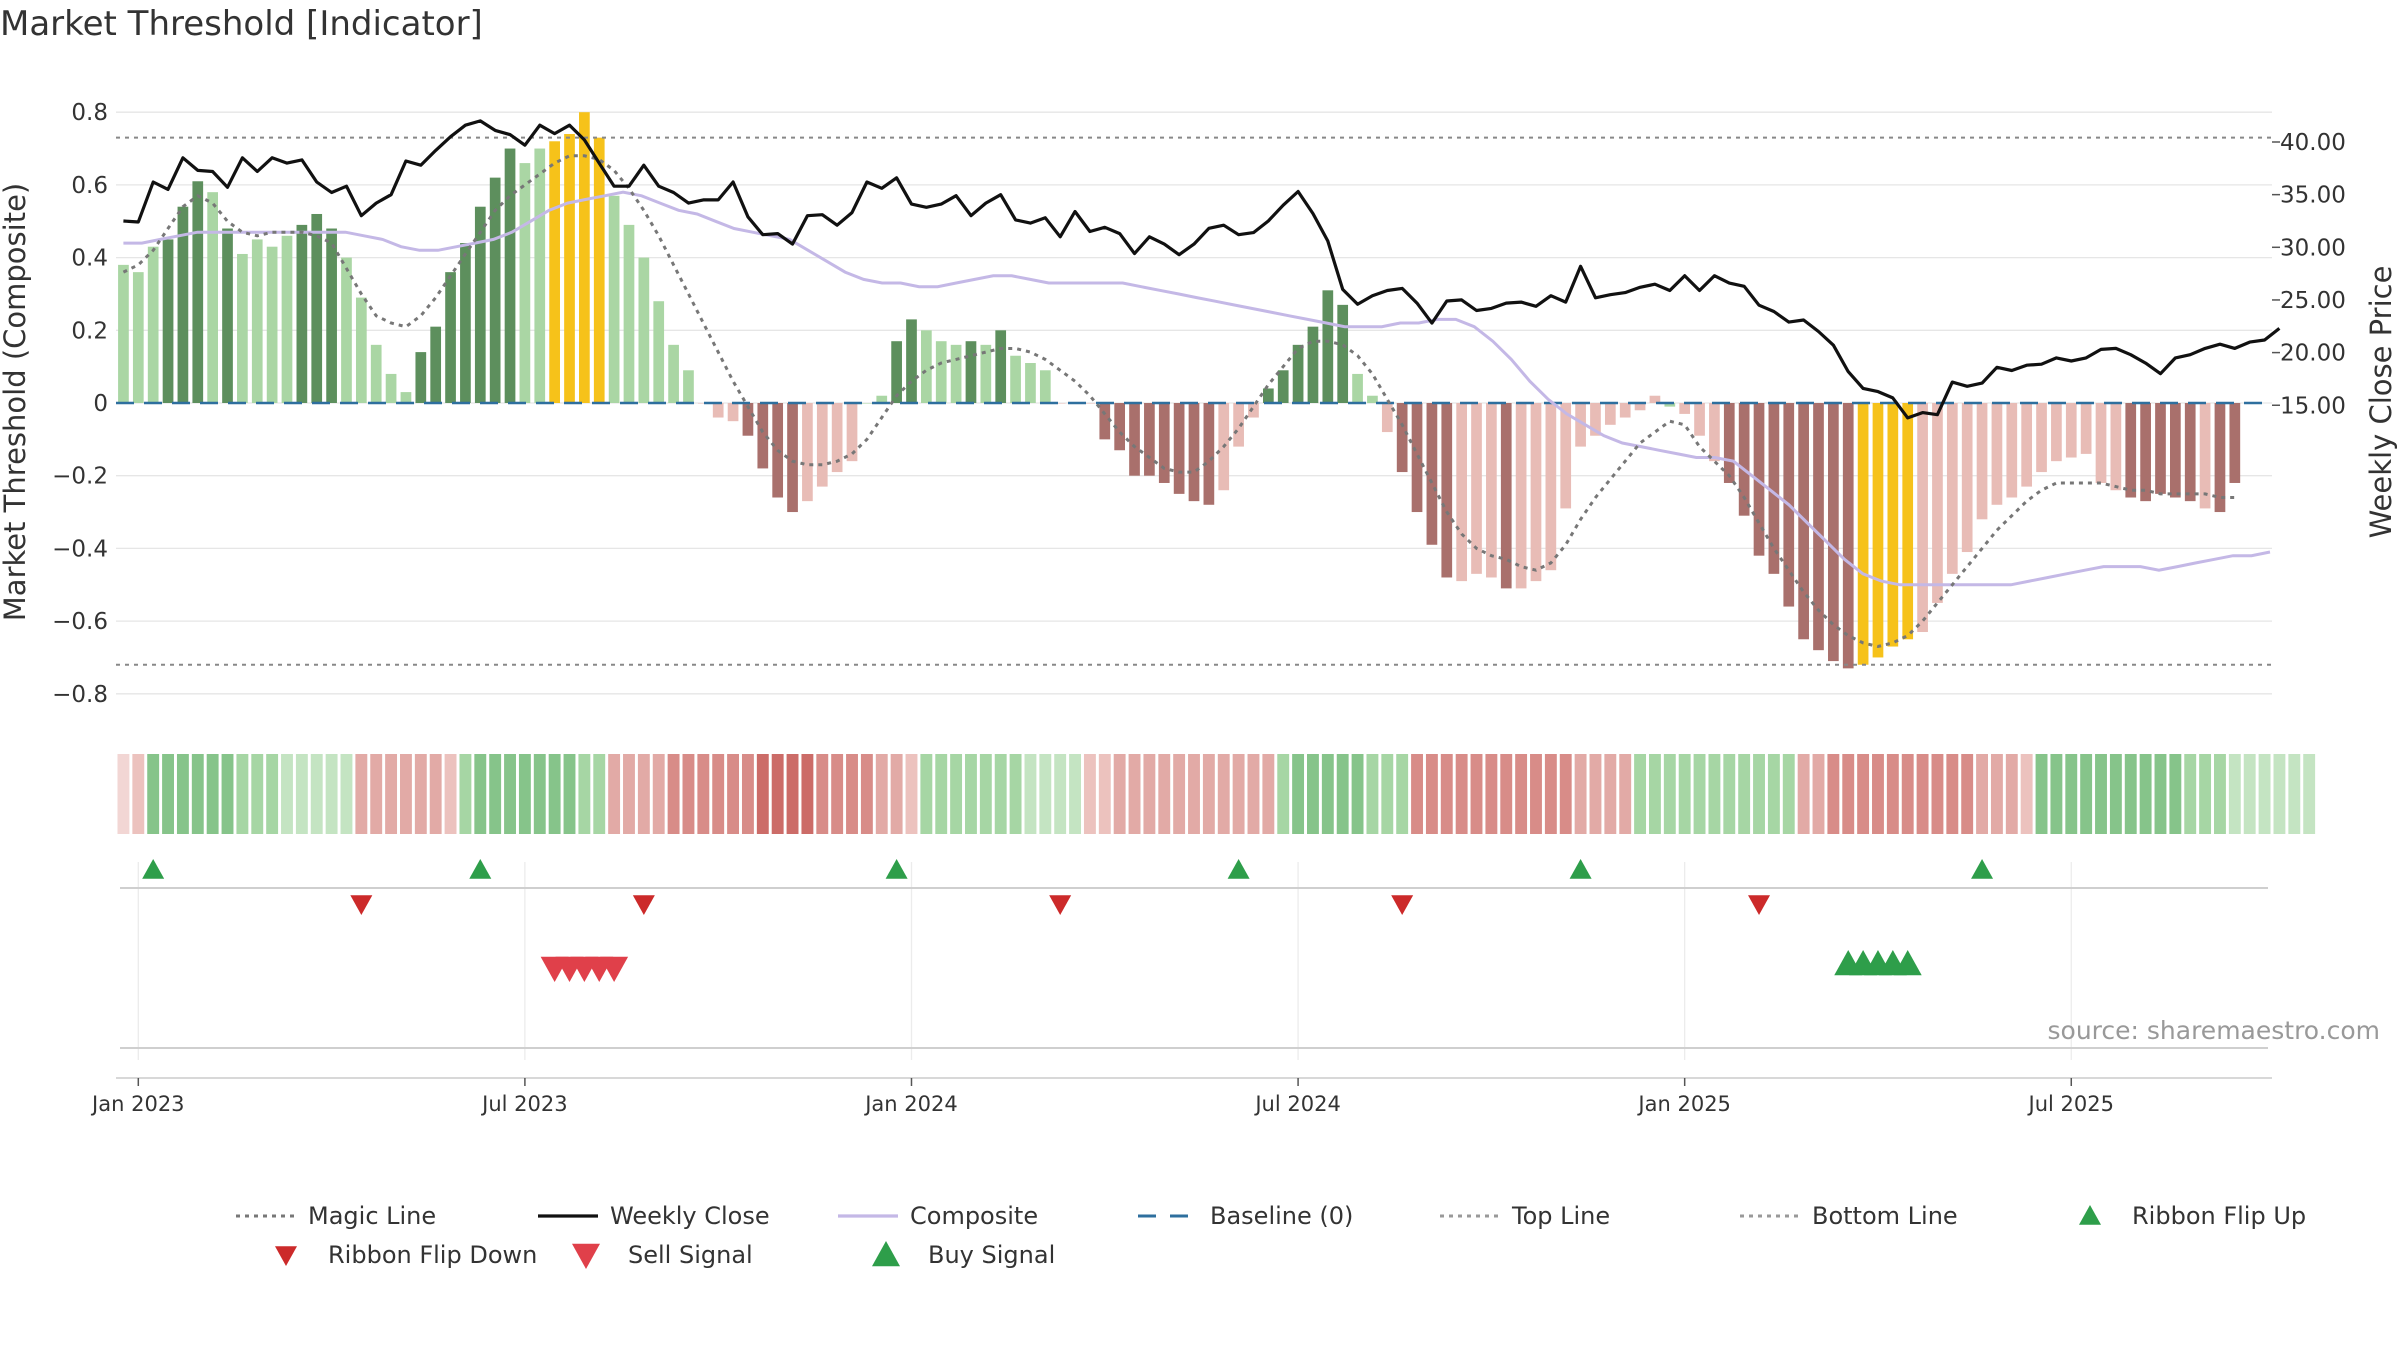 Image resolution: width=2400 pixels, height=1350 pixels. I want to click on y-tick-label: −0.6, so click(80, 622).